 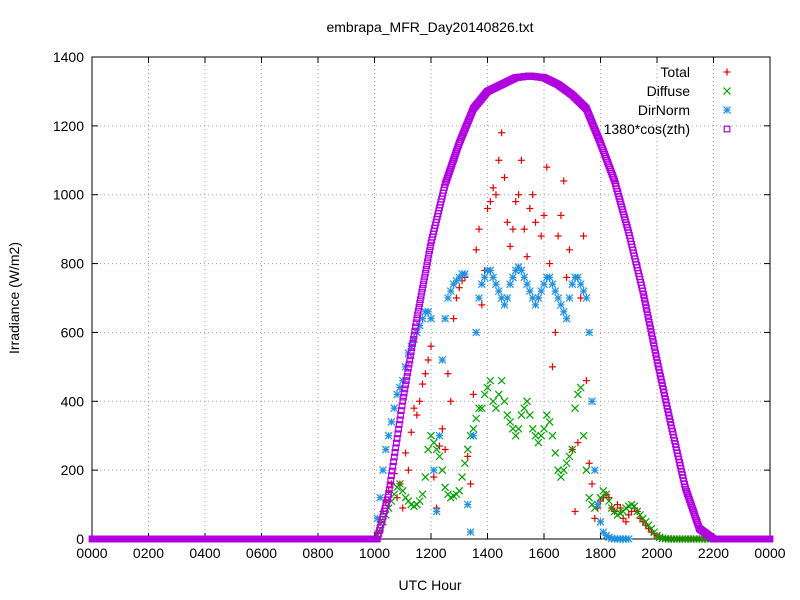 I want to click on x-tick-label: 0000, so click(x=769, y=553).